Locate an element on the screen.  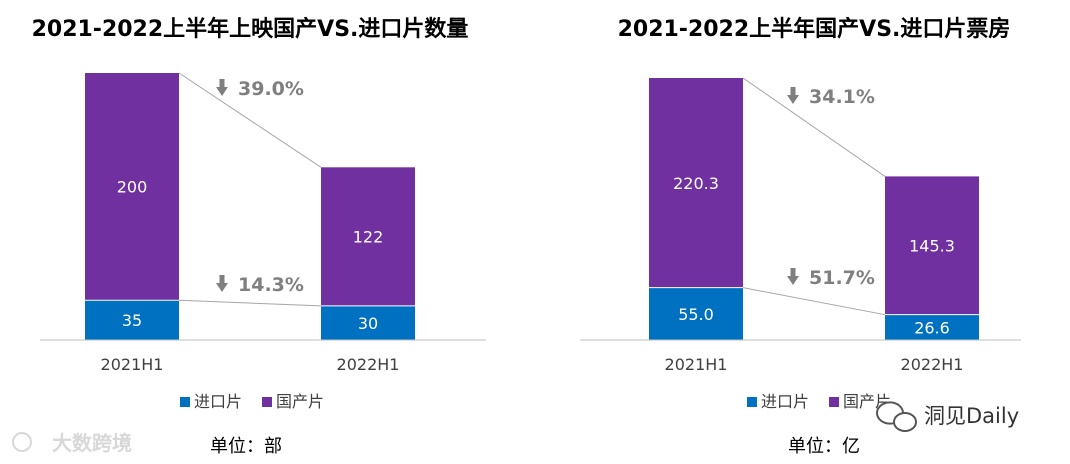
value-label-domestic: 220.3 is located at coordinates (696, 183).